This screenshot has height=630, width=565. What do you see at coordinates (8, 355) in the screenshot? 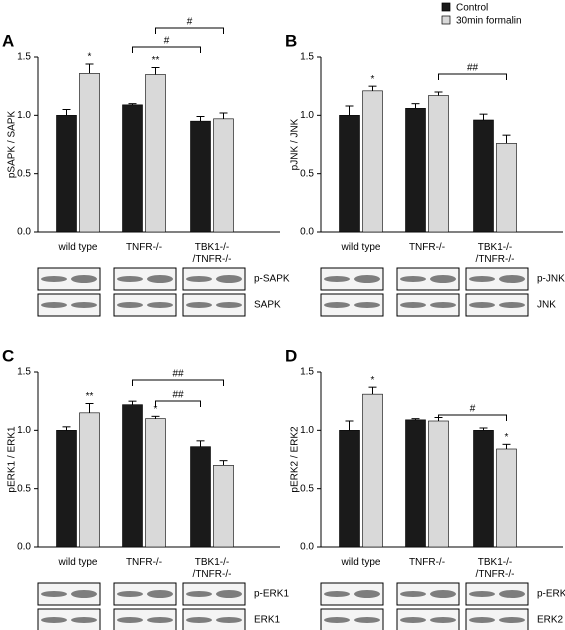
I see `panel-letter: C` at bounding box center [8, 355].